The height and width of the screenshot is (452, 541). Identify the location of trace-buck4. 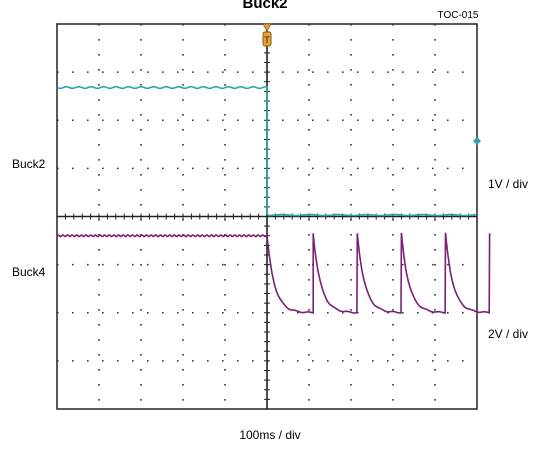
(273, 273).